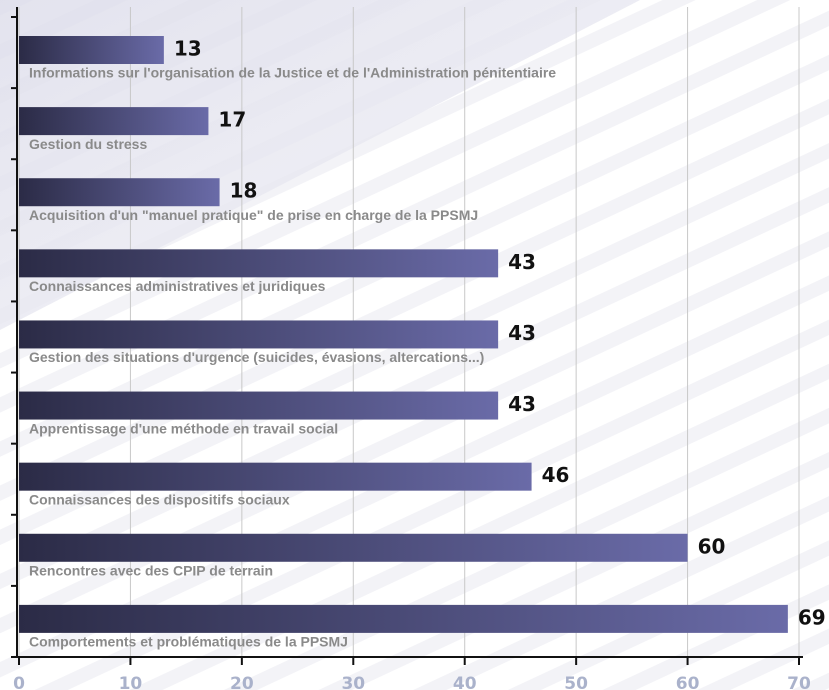 The image size is (829, 690). Describe the element at coordinates (159, 499) in the screenshot. I see `category-label: Connaissances des dispositifs sociaux` at that location.